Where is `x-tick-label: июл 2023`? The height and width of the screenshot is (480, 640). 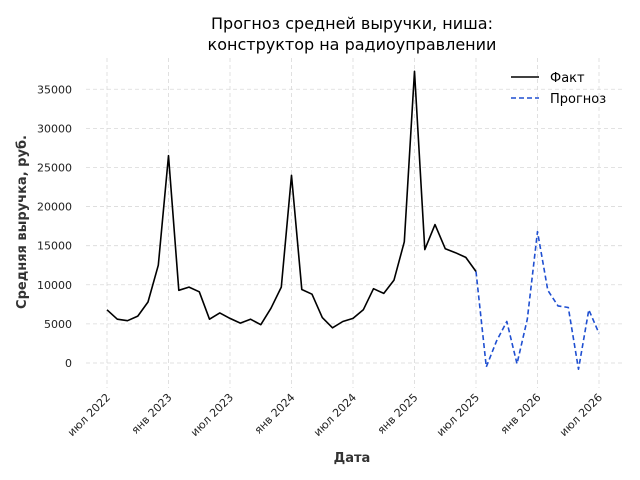 x-tick-label: июл 2023 is located at coordinates (212, 415).